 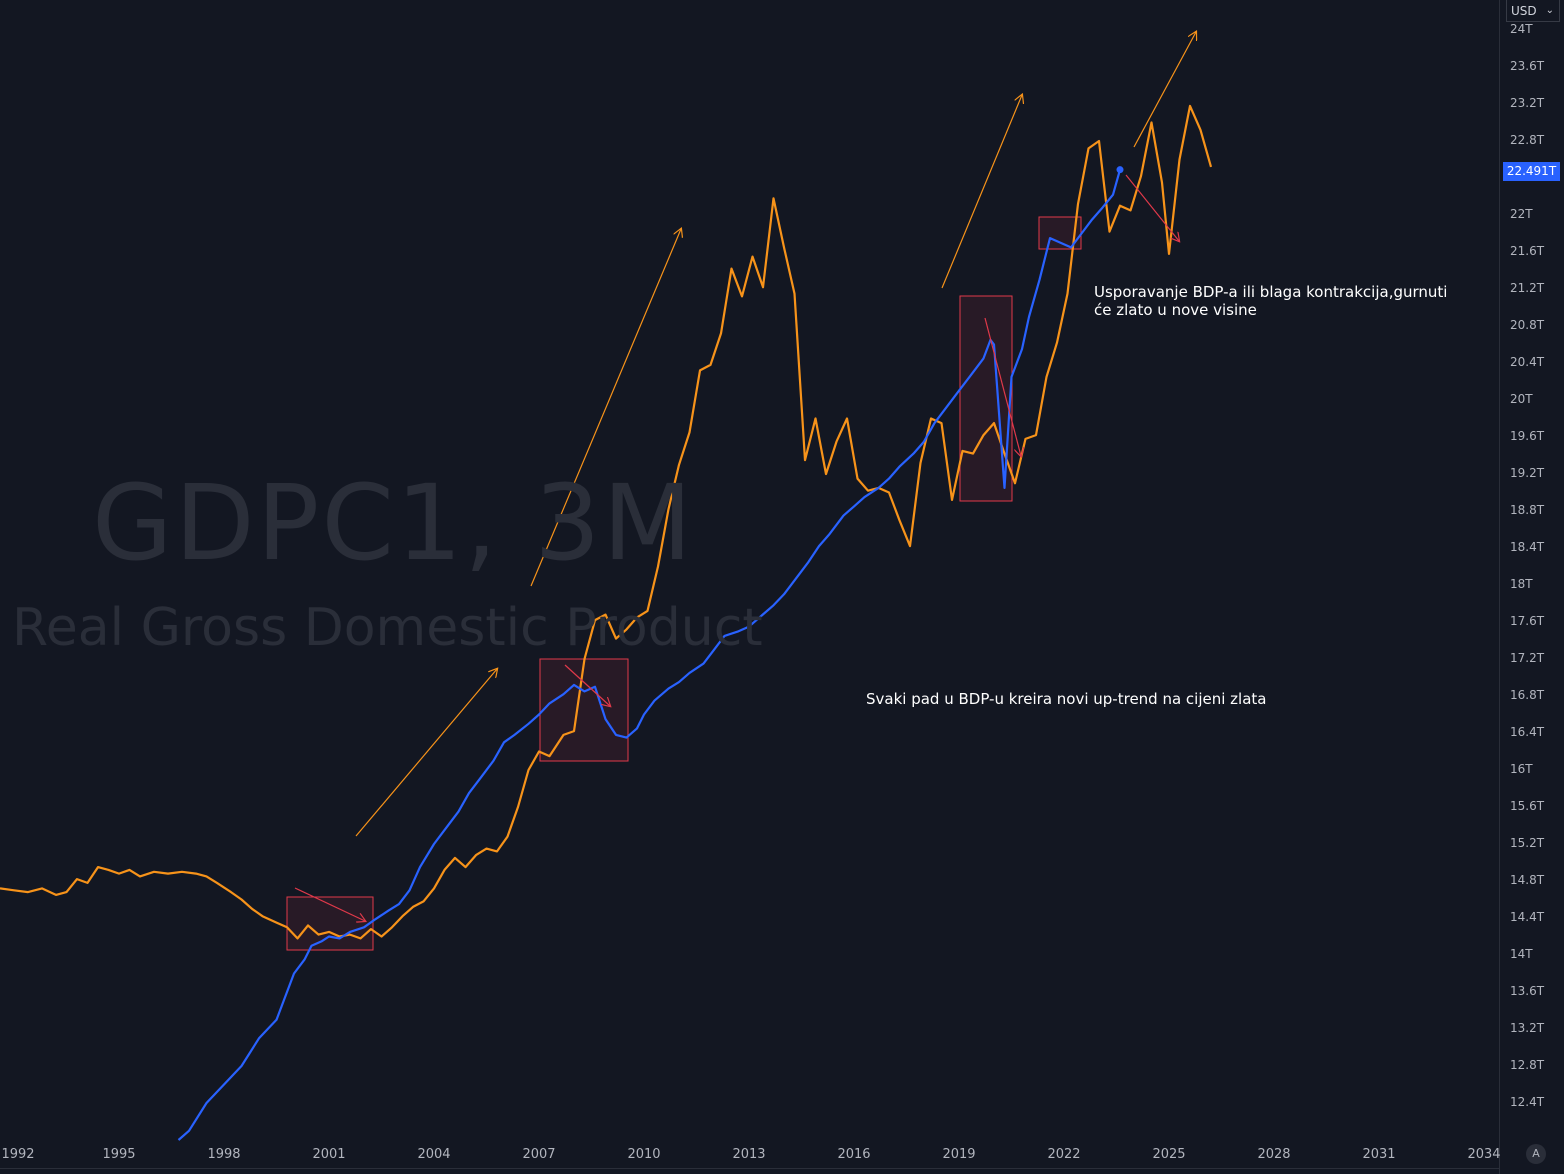 I want to click on x-tick-label: 2013, so click(x=749, y=1154).